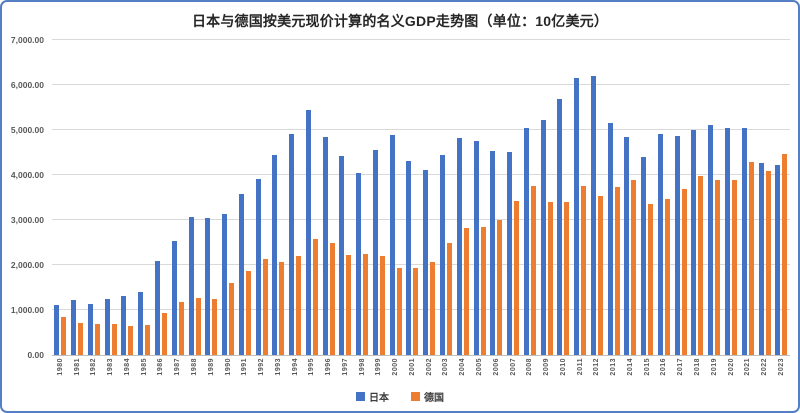 The width and height of the screenshot is (800, 413). Describe the element at coordinates (529, 372) in the screenshot. I see `x-tick-2008: 2008` at that location.